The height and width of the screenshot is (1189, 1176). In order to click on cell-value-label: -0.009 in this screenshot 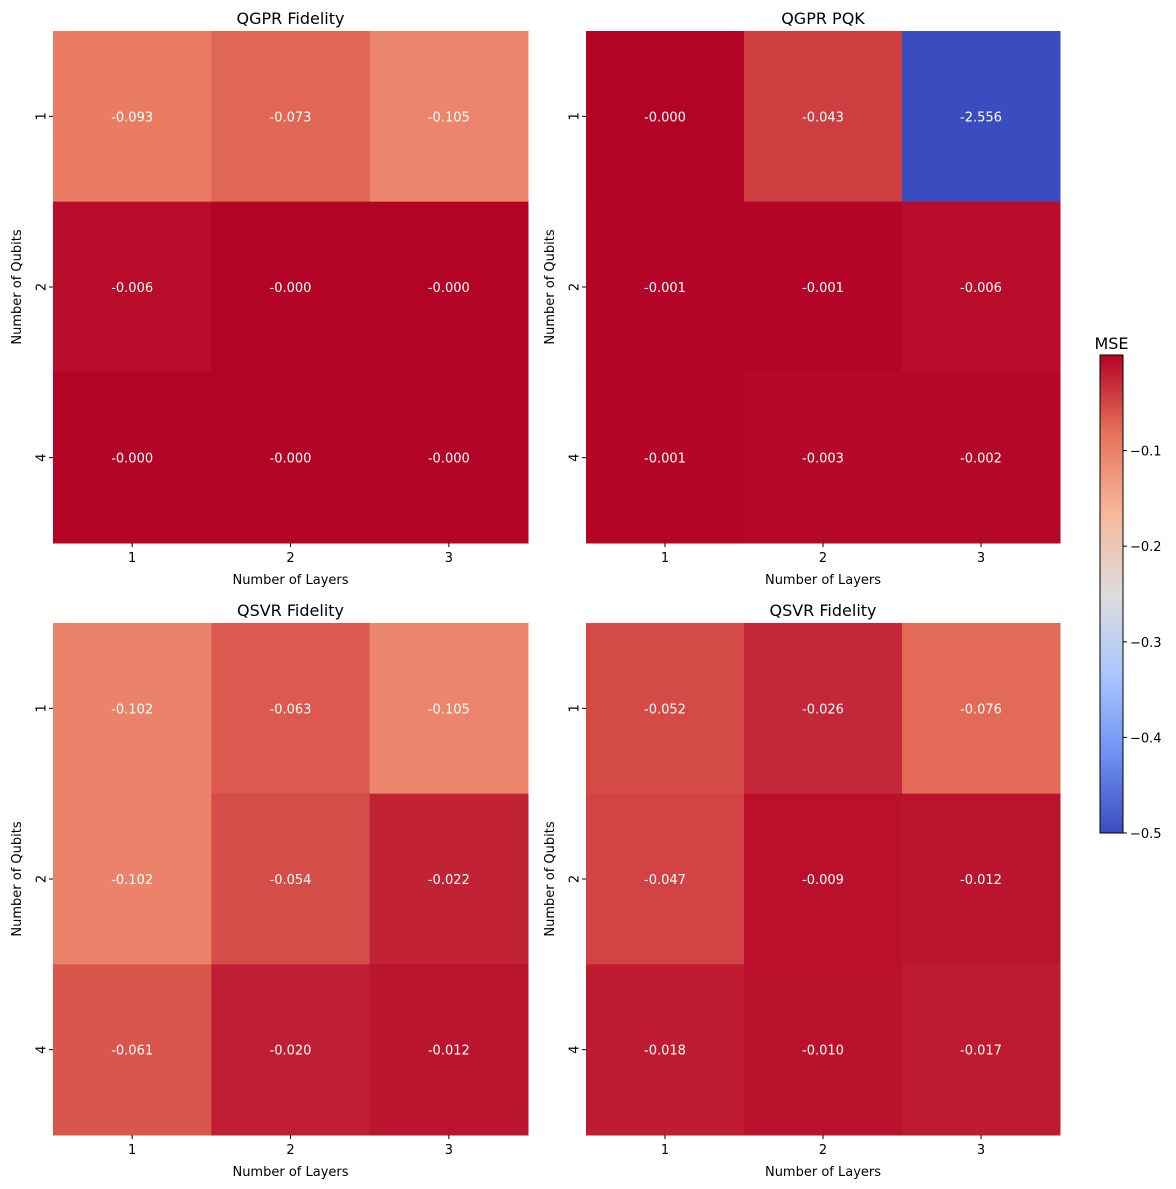, I will do `click(823, 880)`.